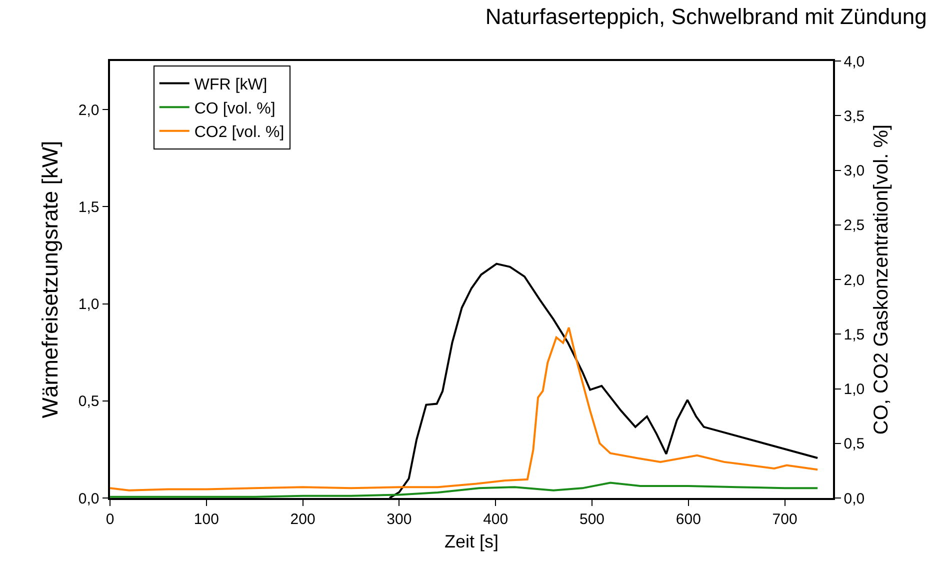 This screenshot has width=941, height=573. Describe the element at coordinates (89, 207) in the screenshot. I see `y-tick-label: 1,5` at that location.